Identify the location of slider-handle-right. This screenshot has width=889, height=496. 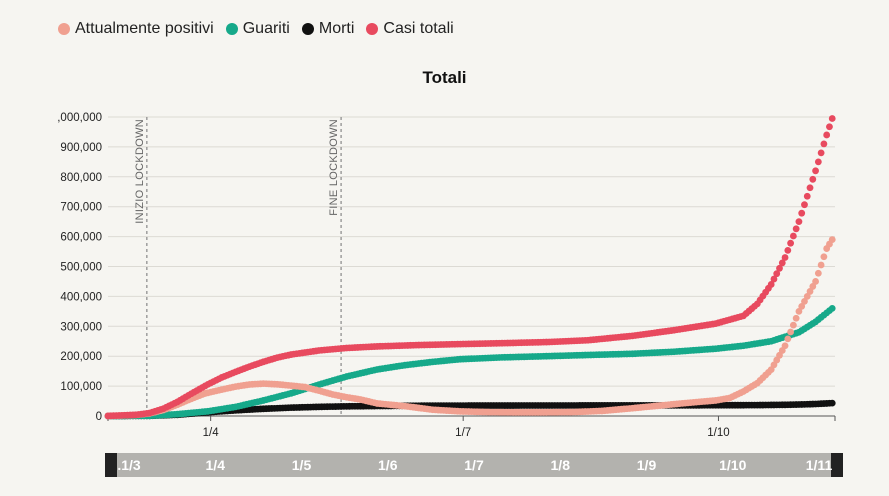
(837, 465).